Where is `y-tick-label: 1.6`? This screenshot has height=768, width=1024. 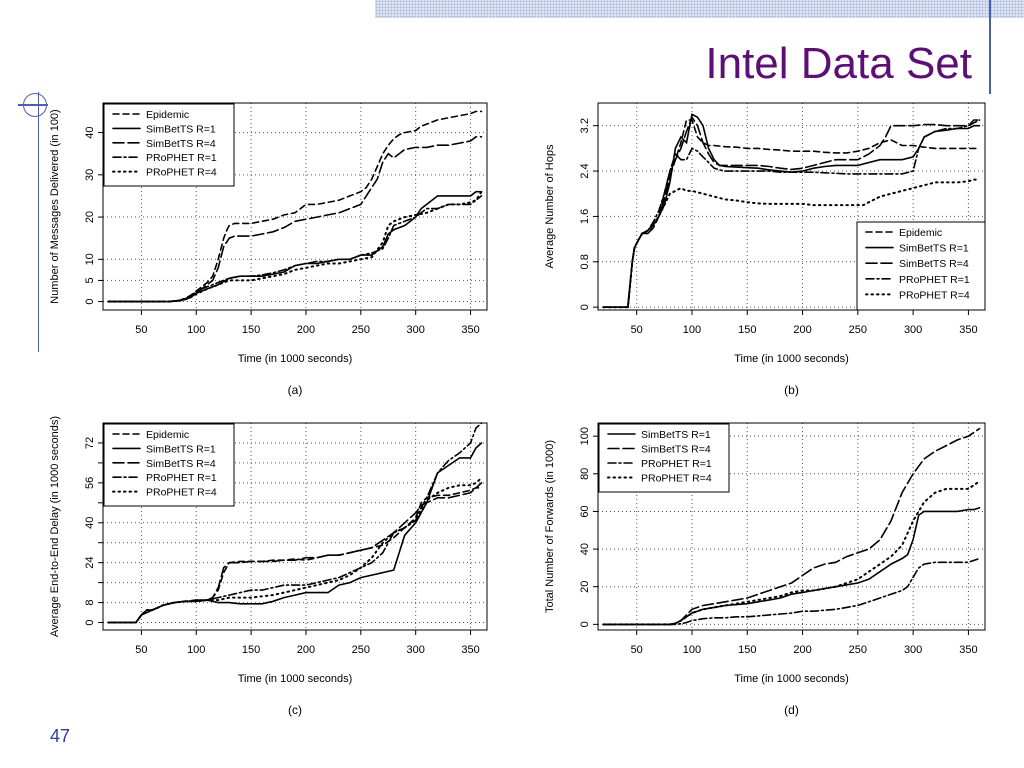
y-tick-label: 1.6 is located at coordinates (585, 216).